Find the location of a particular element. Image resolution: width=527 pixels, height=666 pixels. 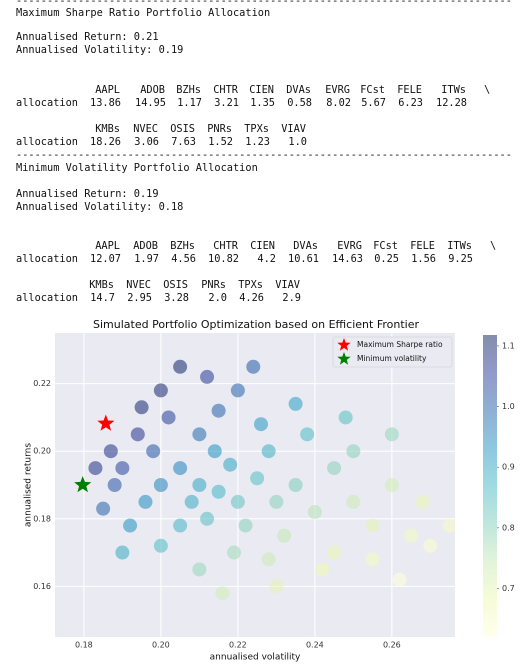

cell-value: 6.23 is located at coordinates (410, 103).